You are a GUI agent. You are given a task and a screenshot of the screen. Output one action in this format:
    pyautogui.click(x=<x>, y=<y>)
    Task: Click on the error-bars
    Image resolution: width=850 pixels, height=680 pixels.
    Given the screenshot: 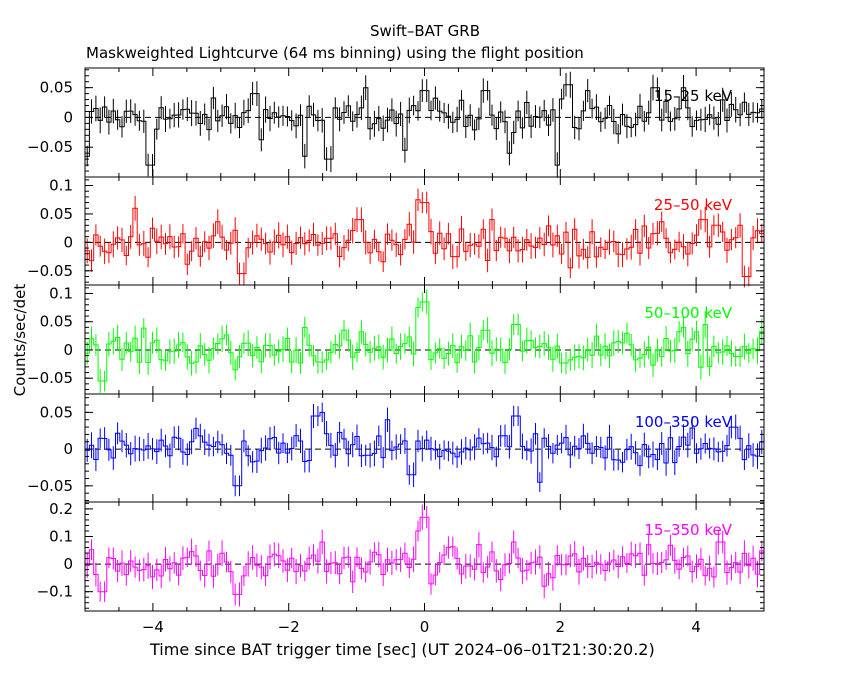 What is the action you would take?
    pyautogui.click(x=424, y=555)
    